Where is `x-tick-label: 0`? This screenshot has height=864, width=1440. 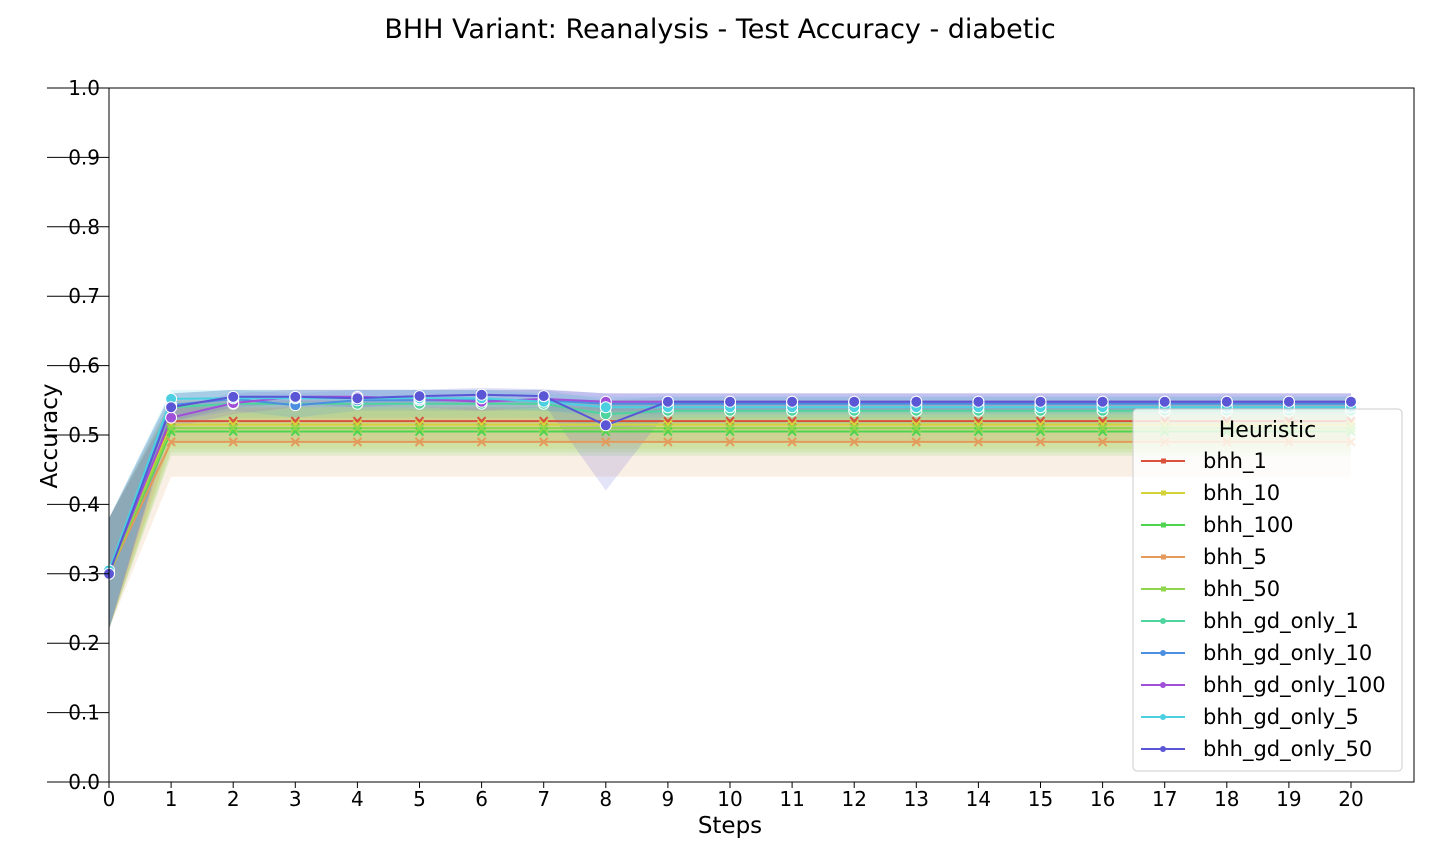 x-tick-label: 0 is located at coordinates (109, 799).